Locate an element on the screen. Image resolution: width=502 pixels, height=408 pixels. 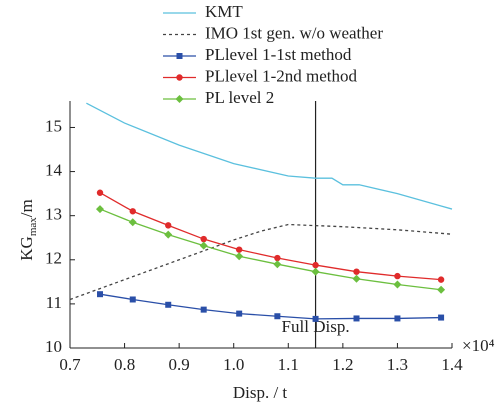
legend-label: PLlevel 1-1st method is located at coordinates (278, 54).